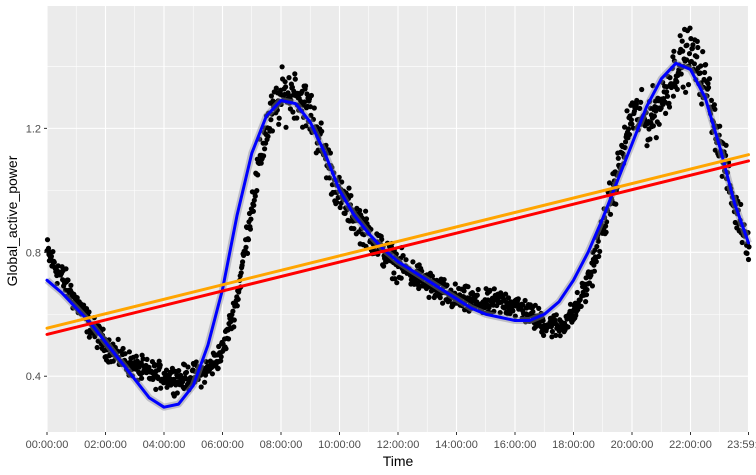  What do you see at coordinates (456, 445) in the screenshot?
I see `x-tick-label: 14:00:00` at bounding box center [456, 445].